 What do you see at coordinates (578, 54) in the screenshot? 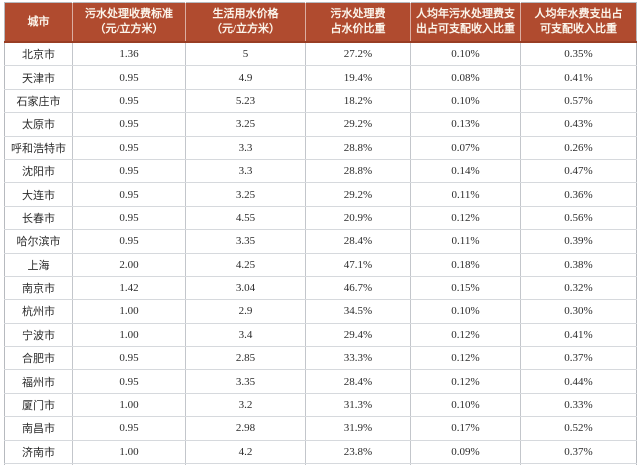
I see `value-cell: 0.35%` at bounding box center [578, 54].